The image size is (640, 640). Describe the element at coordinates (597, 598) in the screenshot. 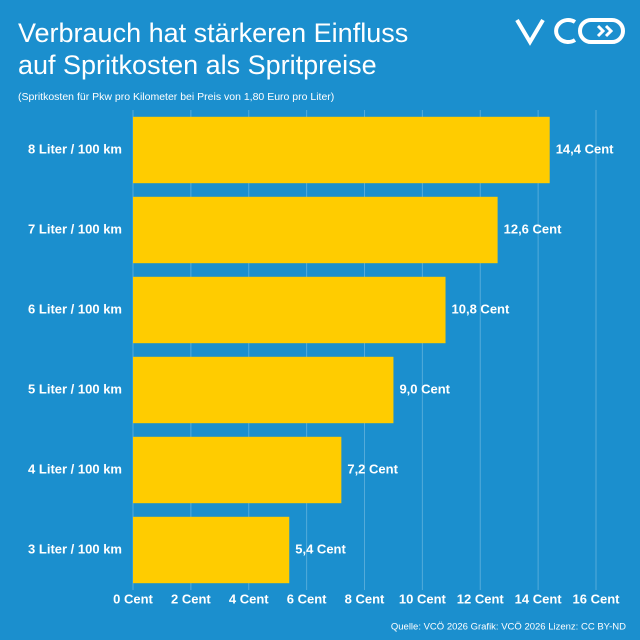

I see `x-tick-label: 16 Cent` at that location.